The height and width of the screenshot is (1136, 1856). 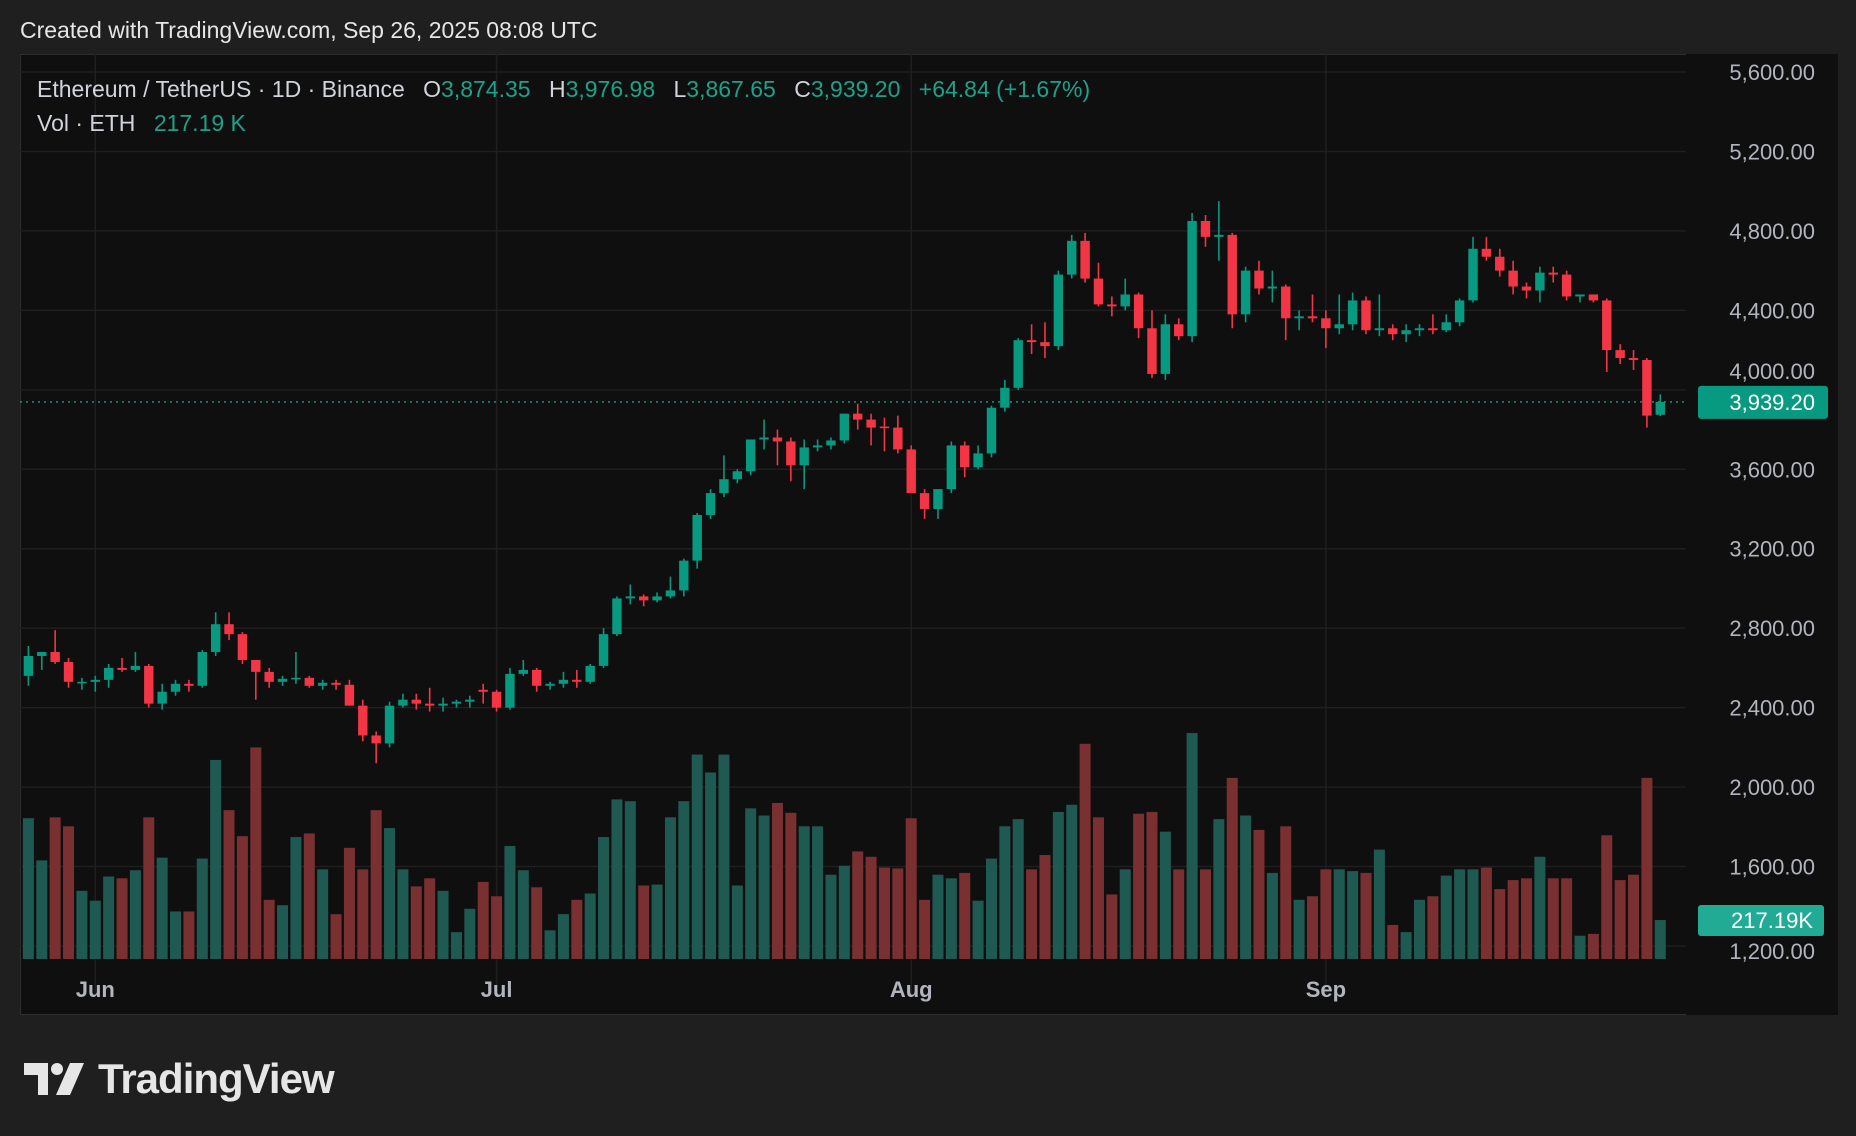 What do you see at coordinates (855, 89) in the screenshot?
I see `close-value: 3,939.20` at bounding box center [855, 89].